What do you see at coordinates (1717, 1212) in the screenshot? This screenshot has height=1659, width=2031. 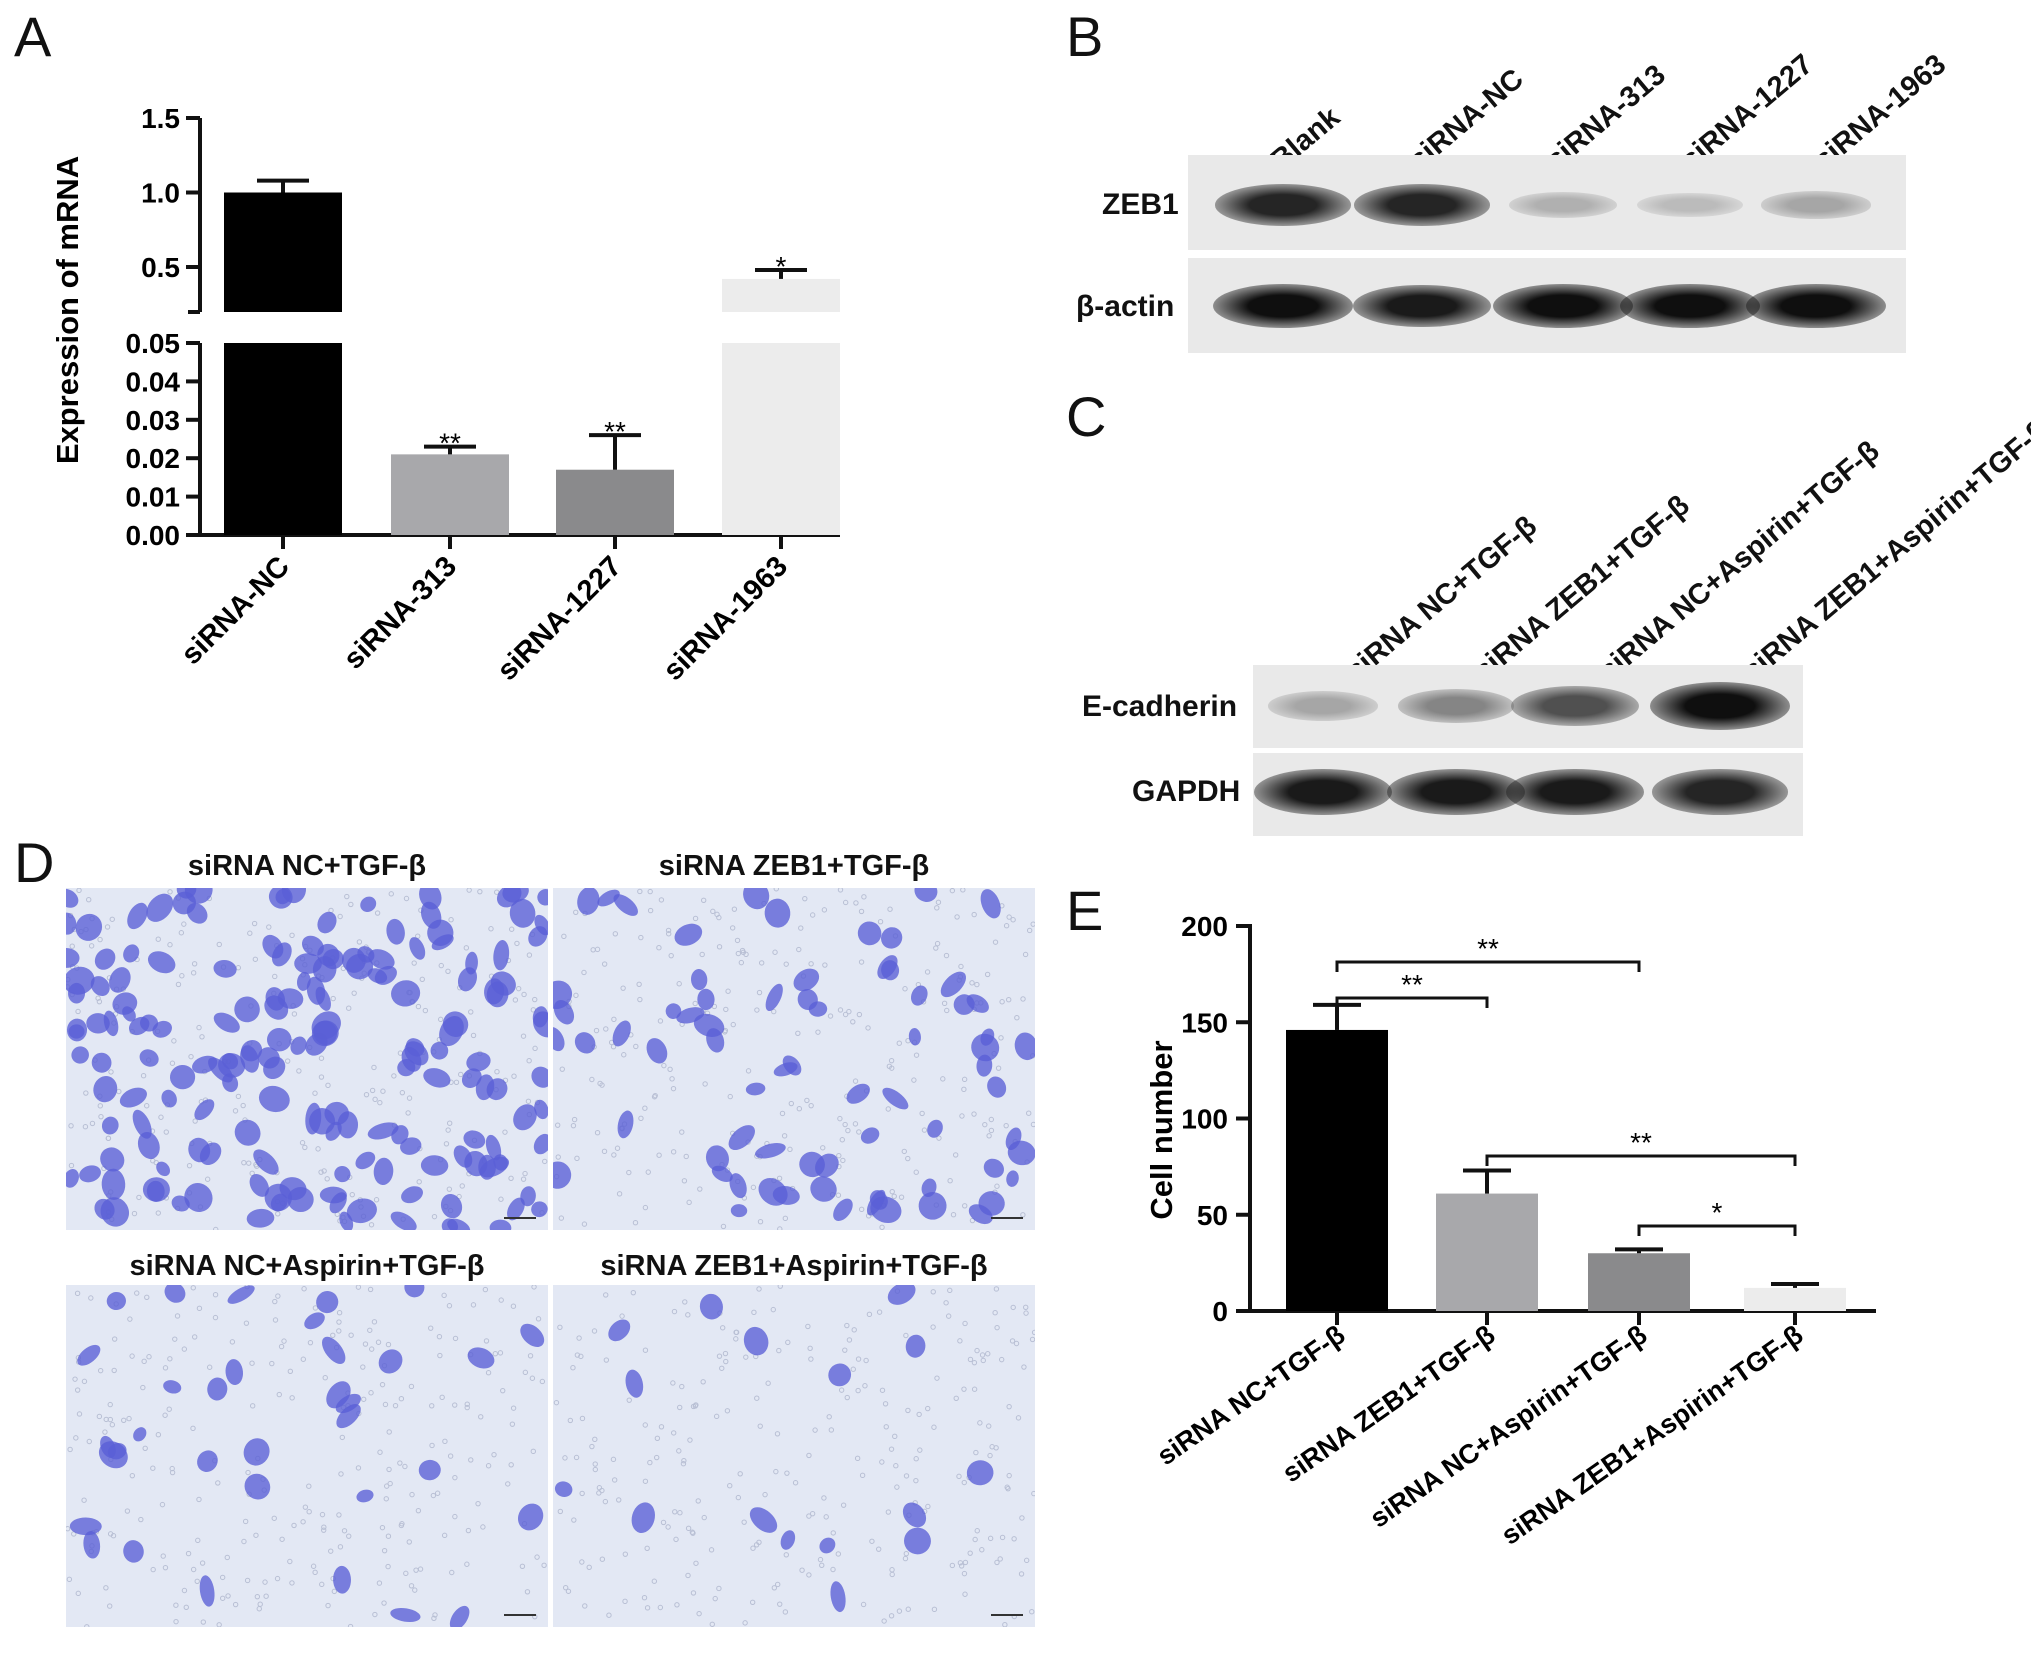 I see `significance-label: *` at bounding box center [1717, 1212].